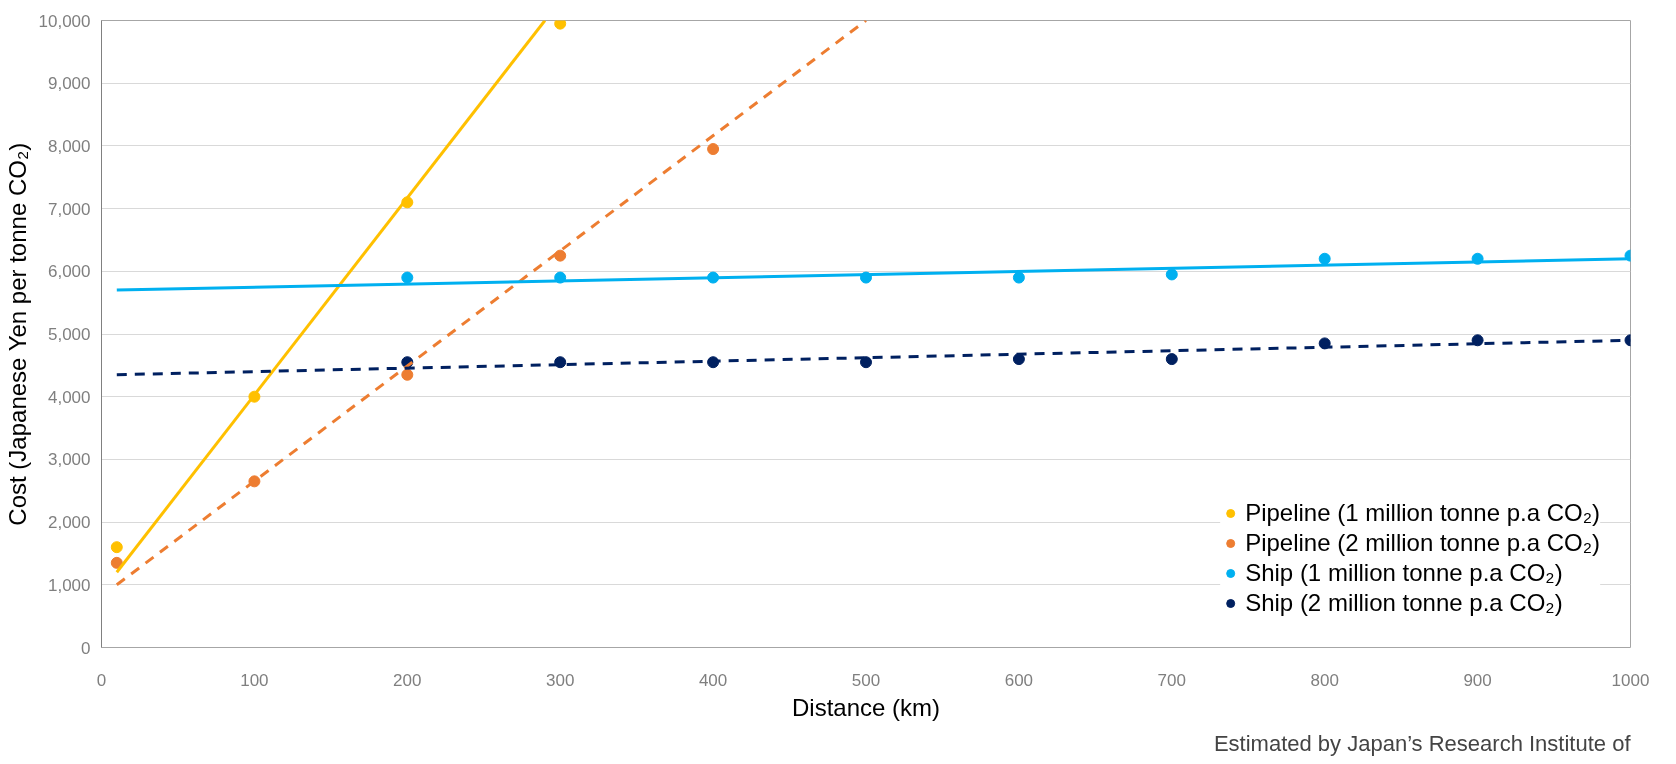 The width and height of the screenshot is (1676, 764). I want to click on y-tick-label: 5,000, so click(69, 334).